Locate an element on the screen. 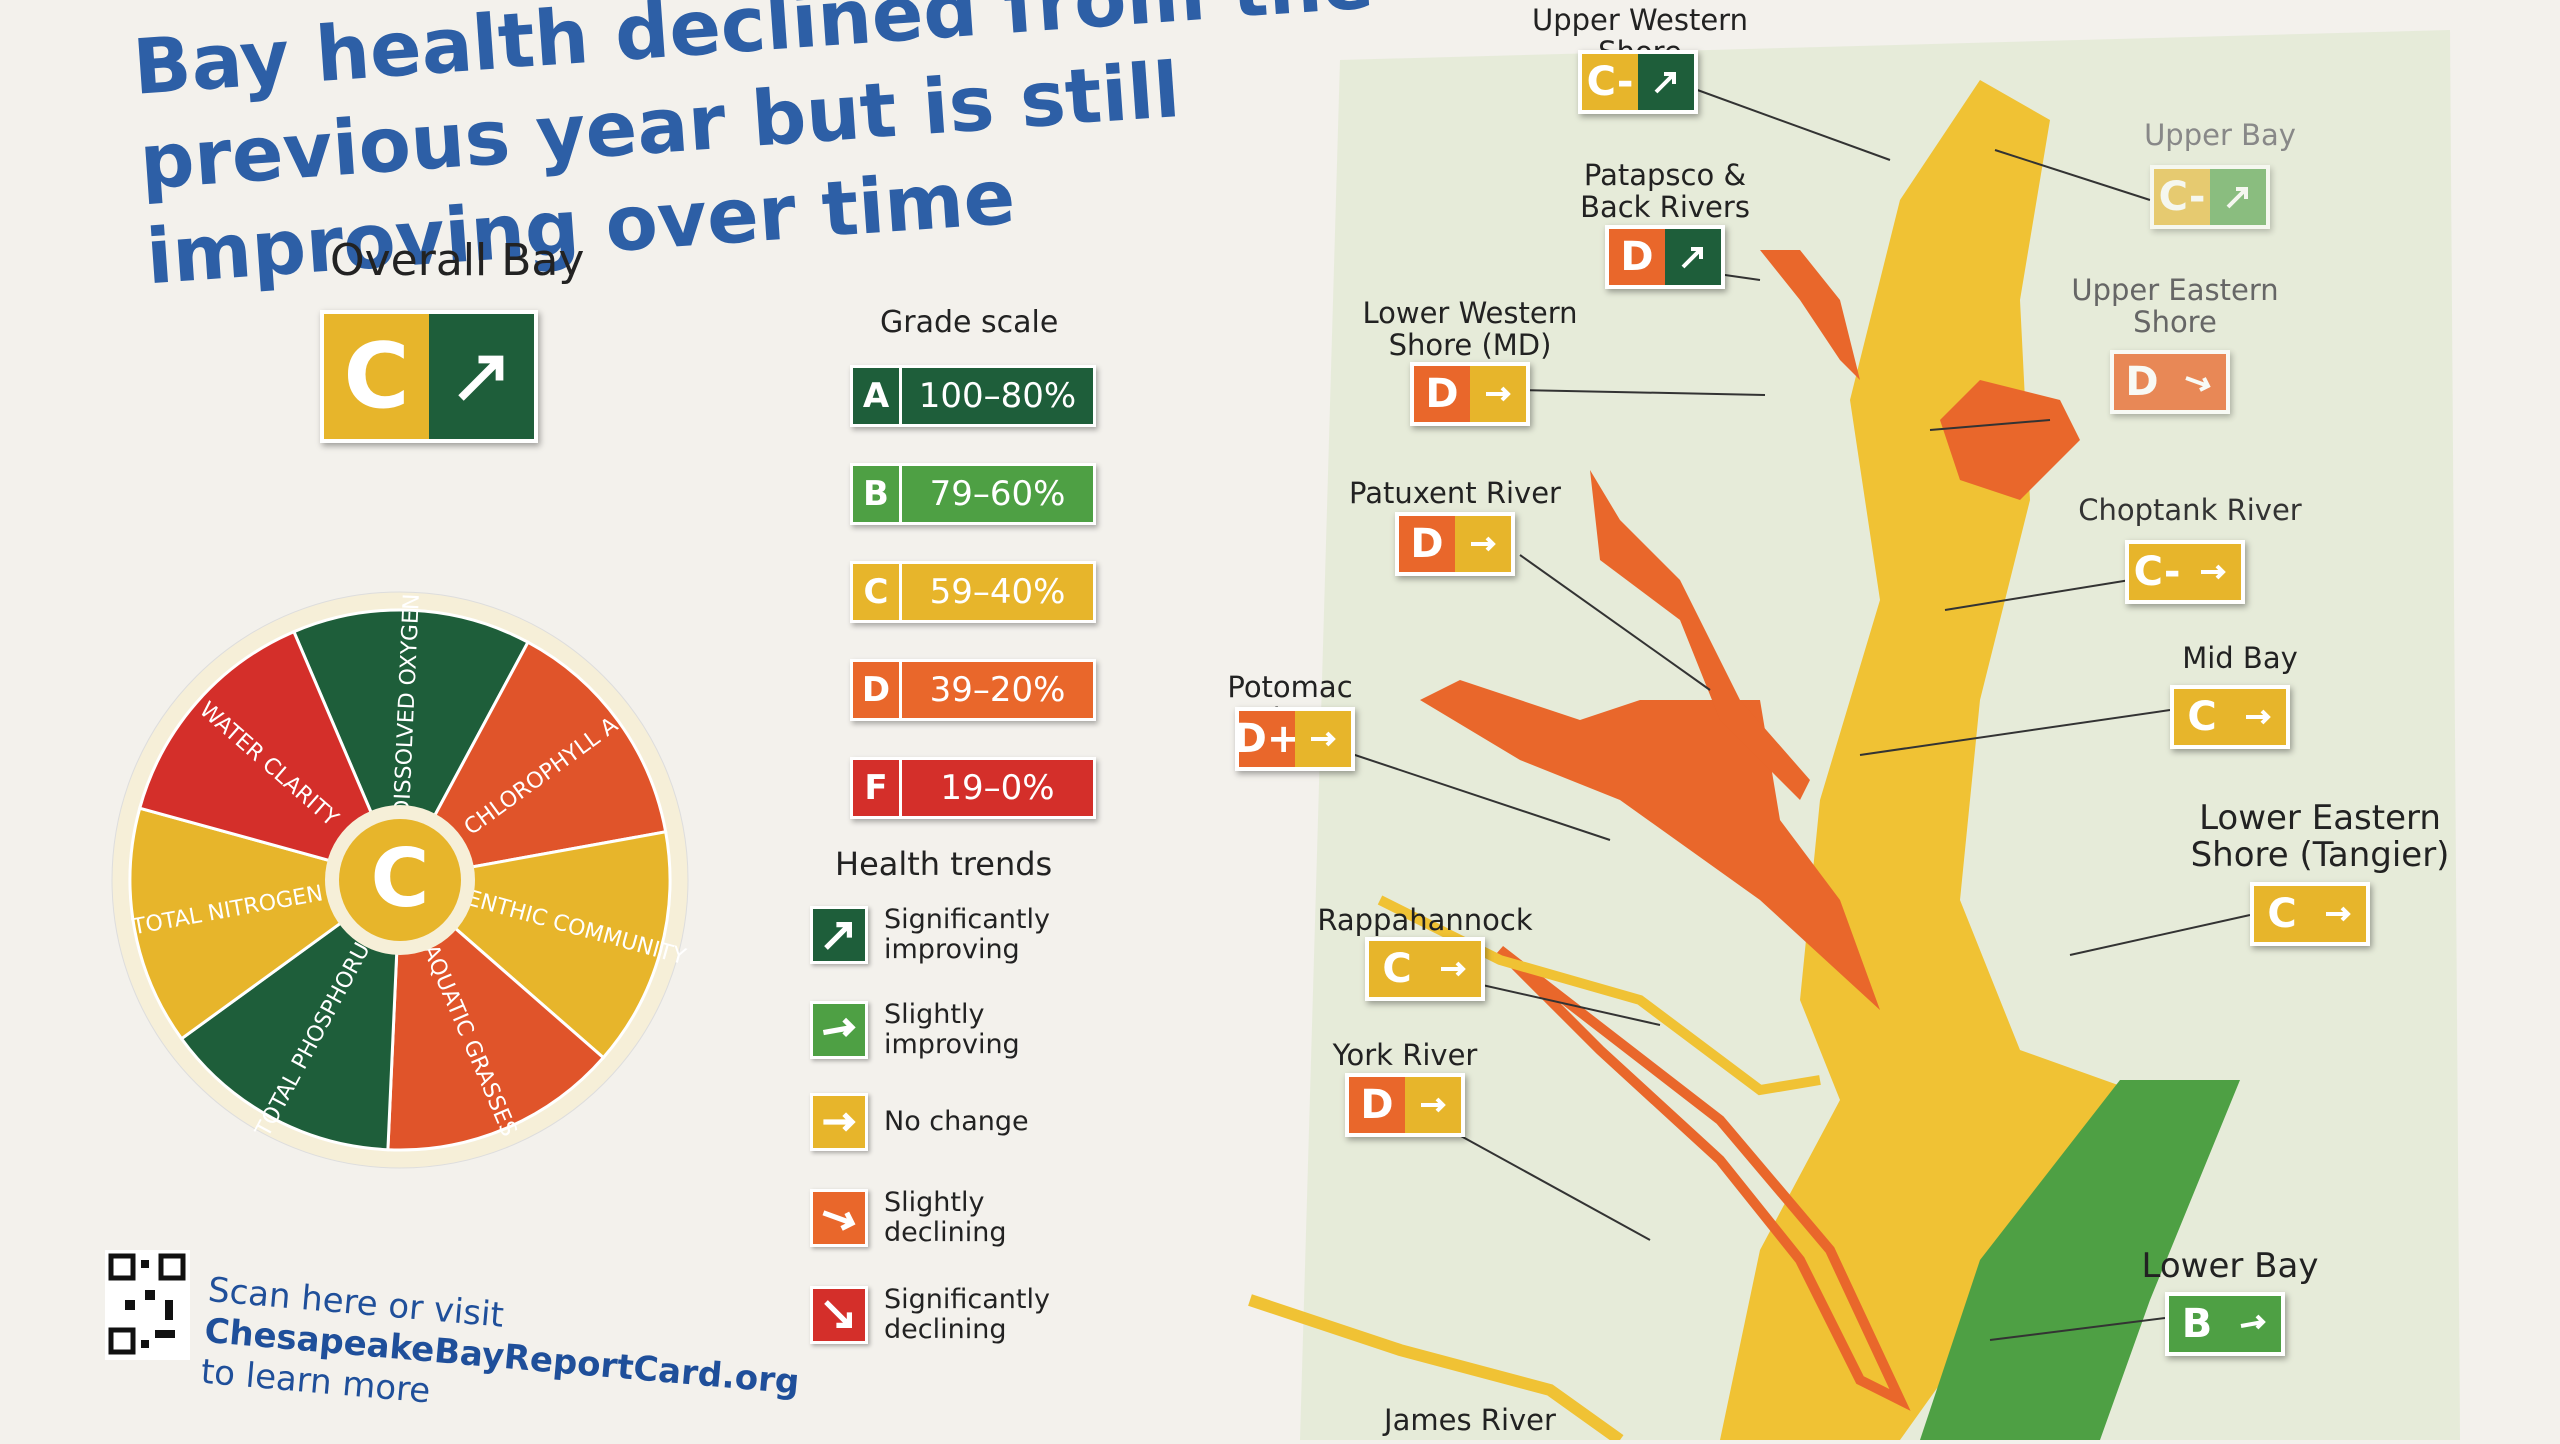 The image size is (2560, 1444). region-badge: D+ is located at coordinates (1294, 739).